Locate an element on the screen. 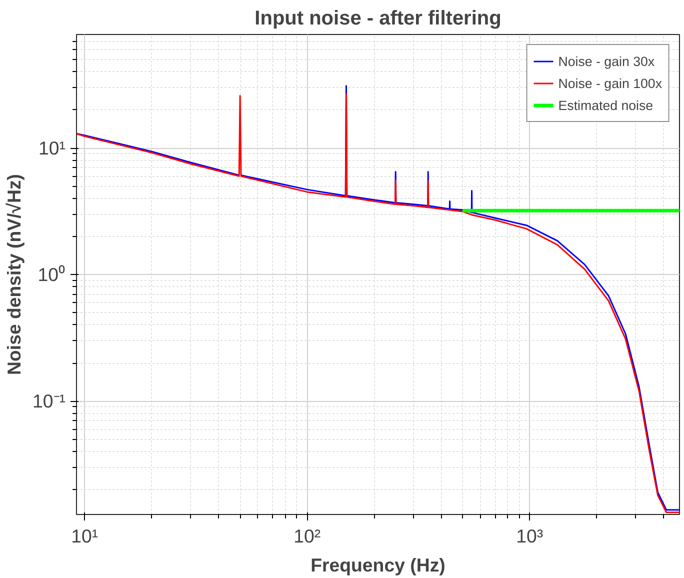 This screenshot has height=578, width=684. x-tick-label: 10³ is located at coordinates (530, 536).